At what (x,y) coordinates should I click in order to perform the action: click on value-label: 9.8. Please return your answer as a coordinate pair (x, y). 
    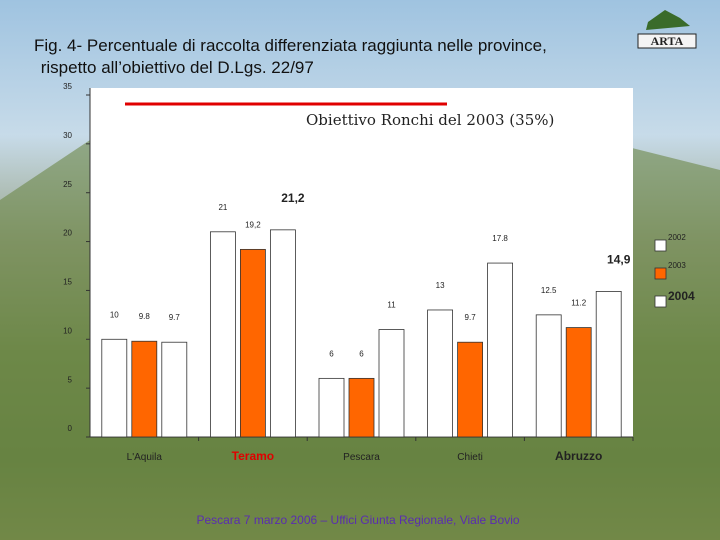
    Looking at the image, I should click on (145, 316).